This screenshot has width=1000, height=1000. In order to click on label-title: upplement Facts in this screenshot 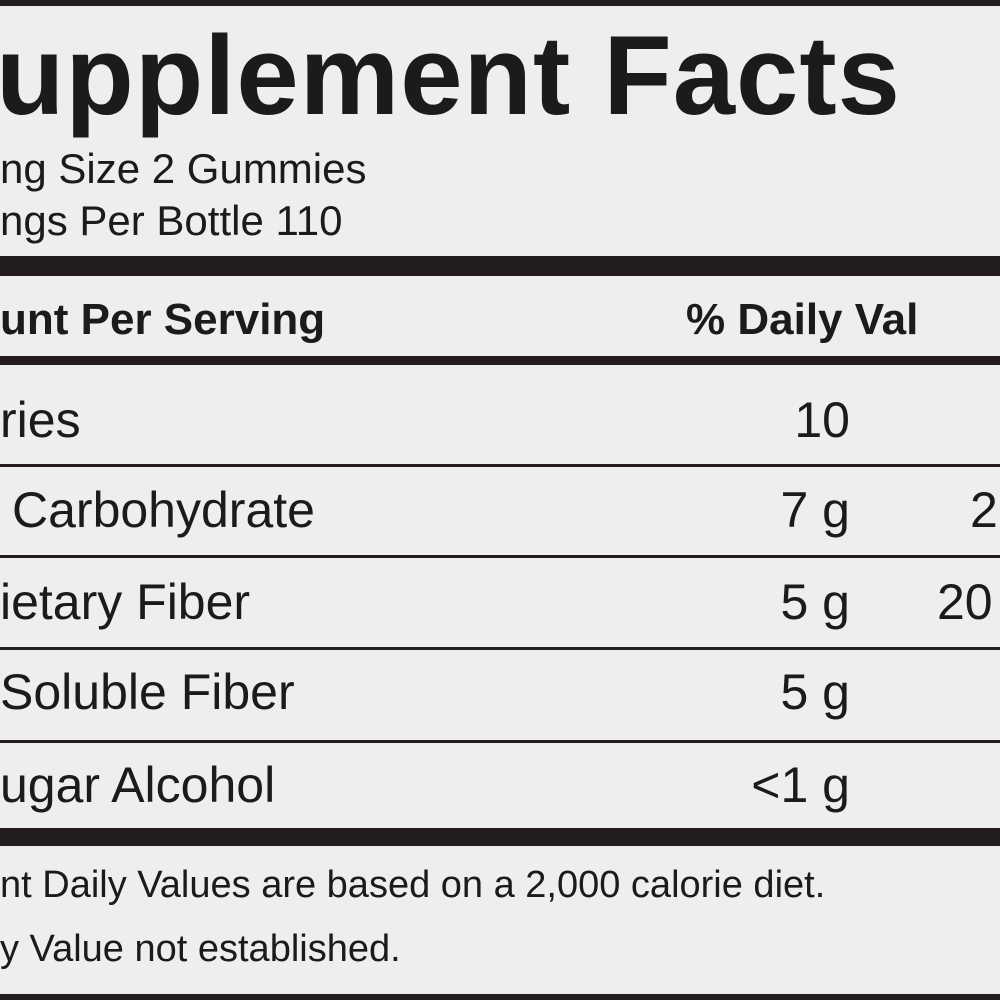, I will do `click(450, 75)`.